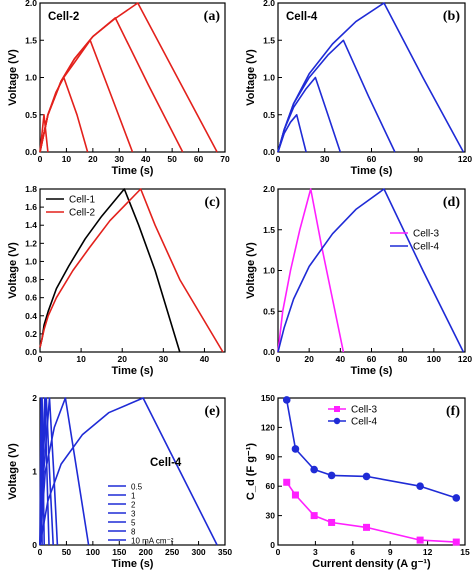 The width and height of the screenshot is (474, 573). Describe the element at coordinates (31, 207) in the screenshot. I see `y-tick-label: 1.6` at that location.